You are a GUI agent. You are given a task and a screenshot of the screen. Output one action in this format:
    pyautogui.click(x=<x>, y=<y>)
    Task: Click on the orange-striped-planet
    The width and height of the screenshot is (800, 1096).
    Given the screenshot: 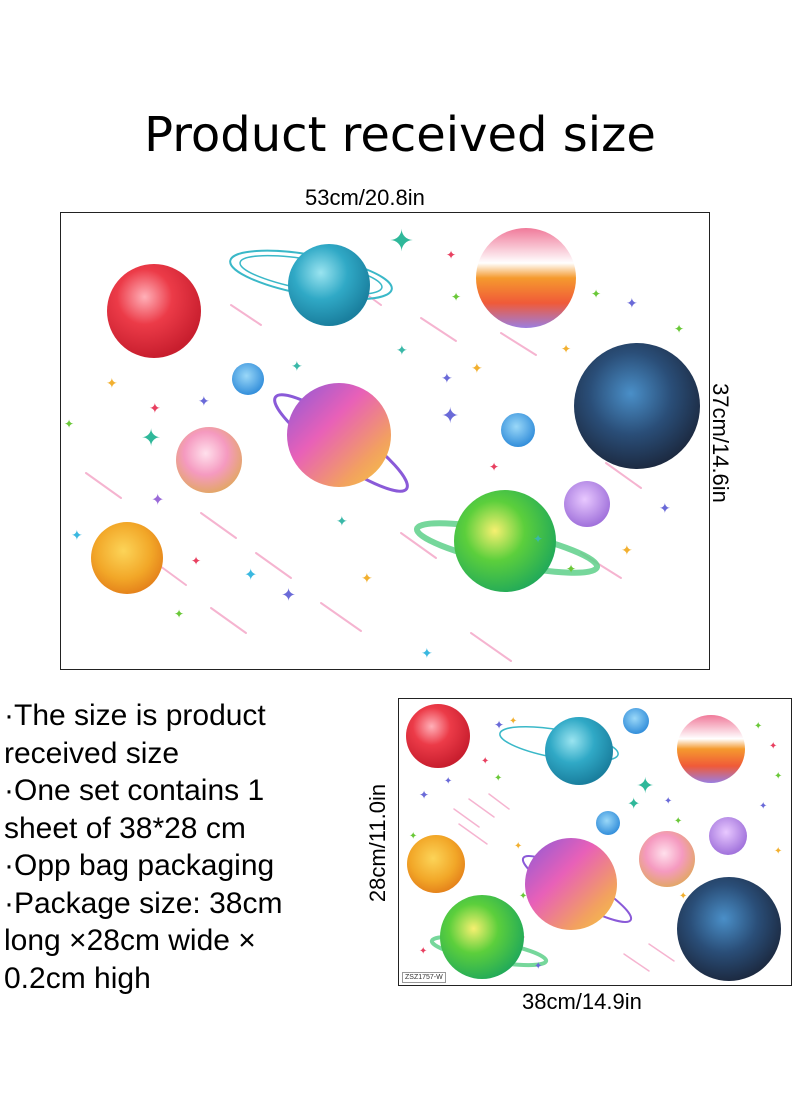 What is the action you would take?
    pyautogui.click(x=526, y=278)
    